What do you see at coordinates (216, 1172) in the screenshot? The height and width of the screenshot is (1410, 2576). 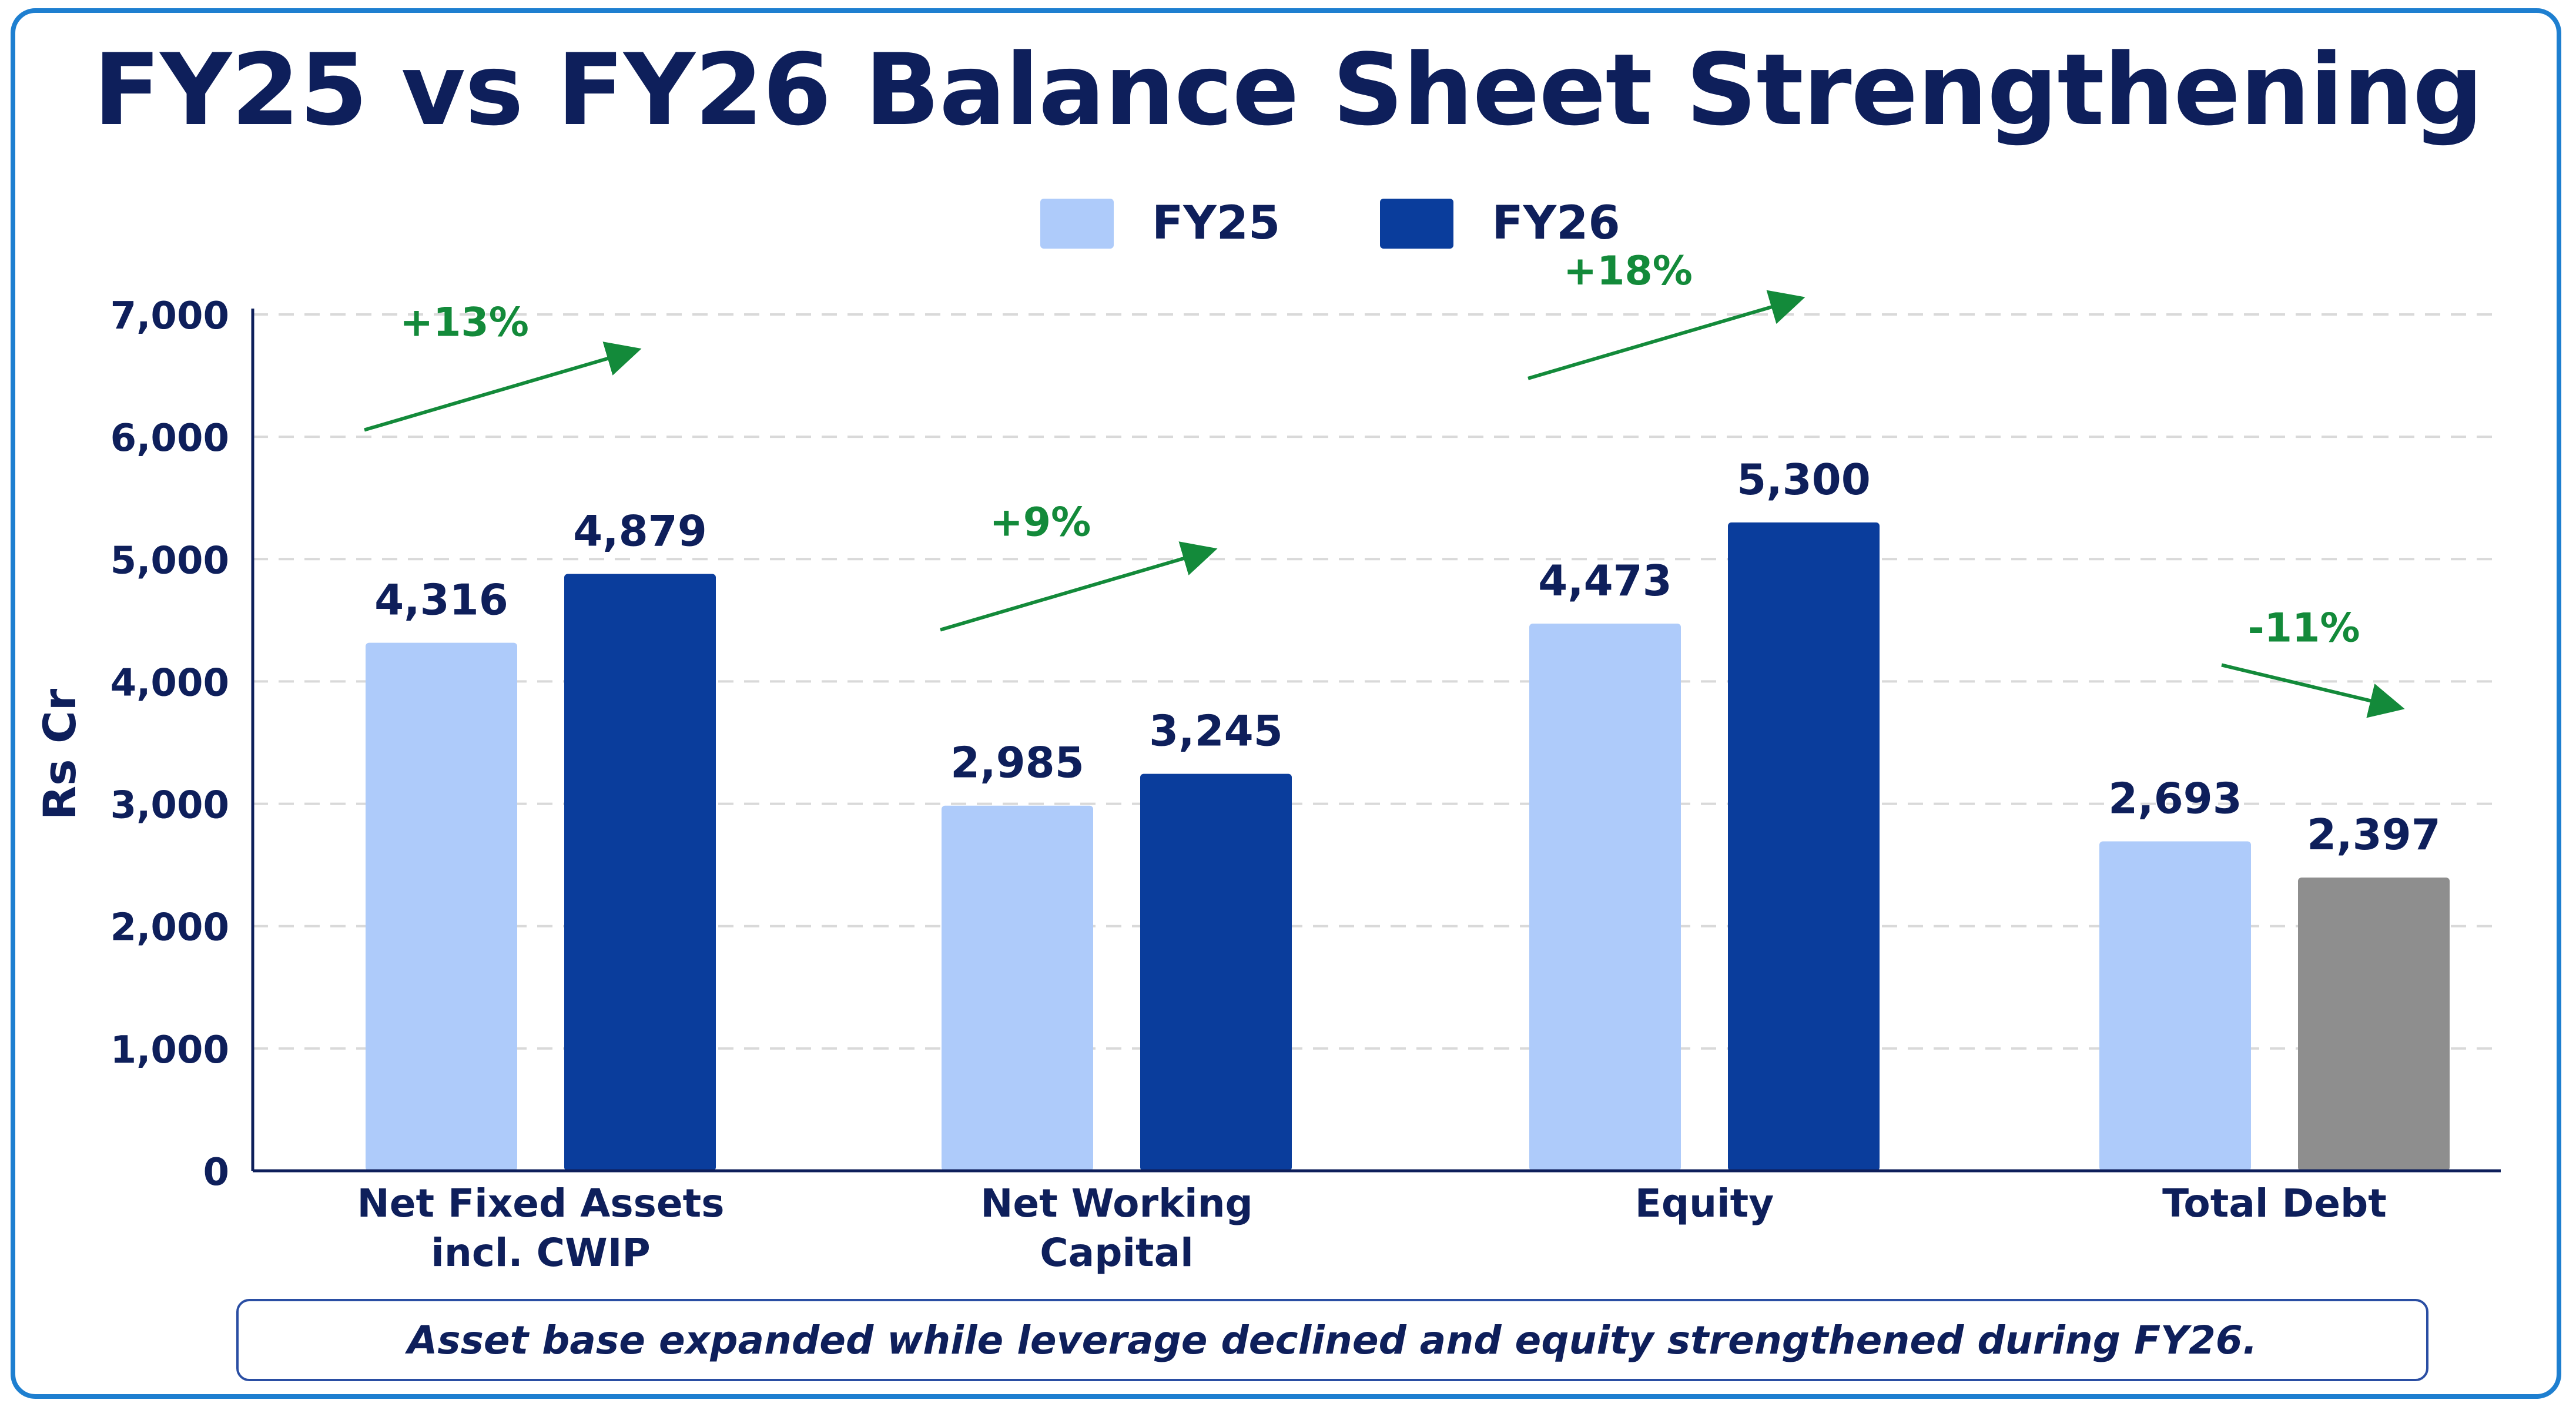 I see `y-tick-label: 0` at bounding box center [216, 1172].